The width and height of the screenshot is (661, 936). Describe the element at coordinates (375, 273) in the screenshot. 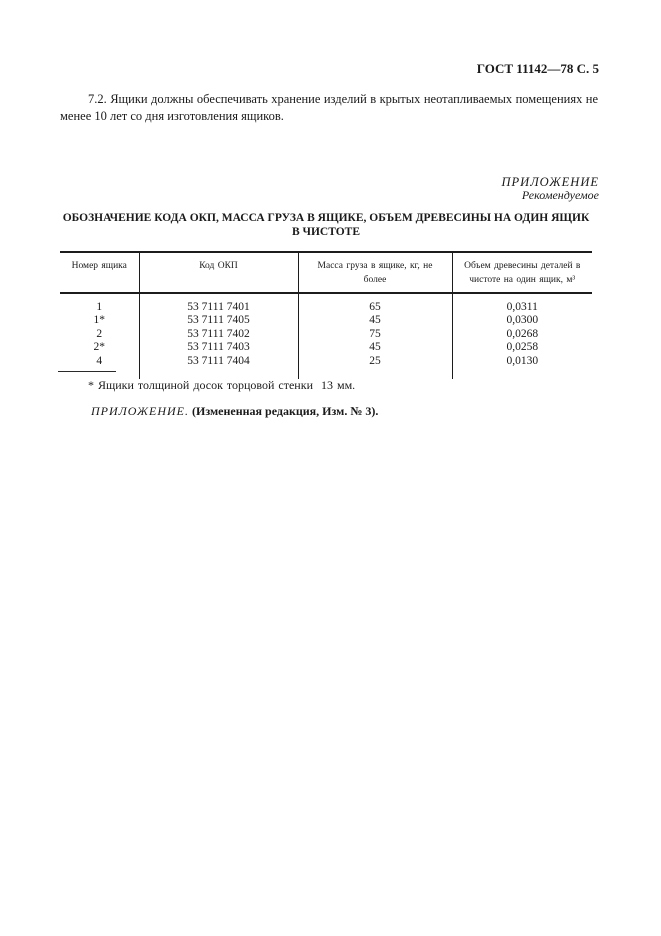

I see `column-header-cargo-mass: Масса груза в ящике, кг, не более` at that location.